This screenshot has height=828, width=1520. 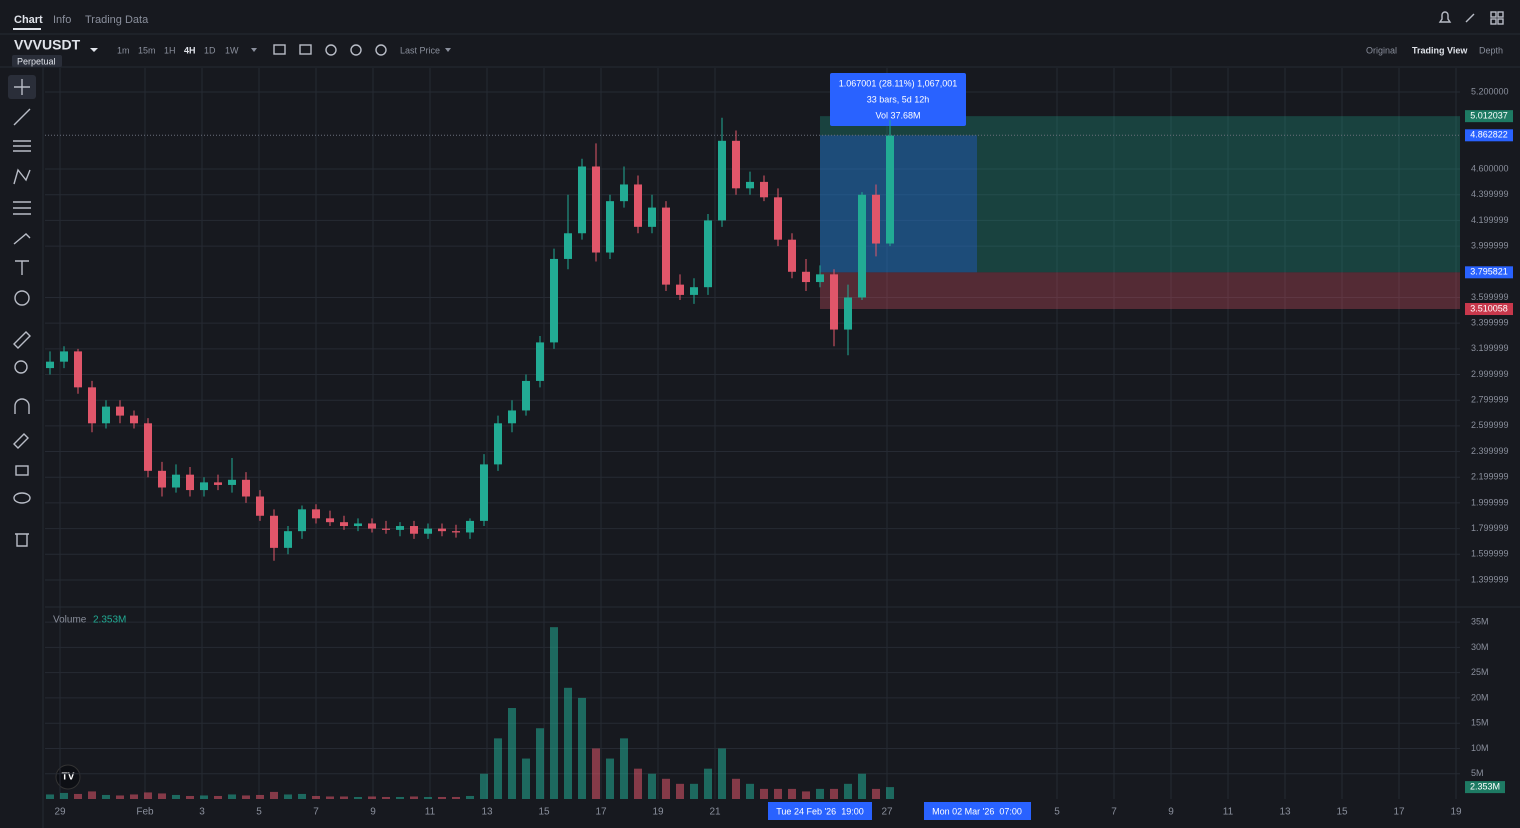 What do you see at coordinates (1114, 812) in the screenshot?
I see `x-tick-label: 7` at bounding box center [1114, 812].